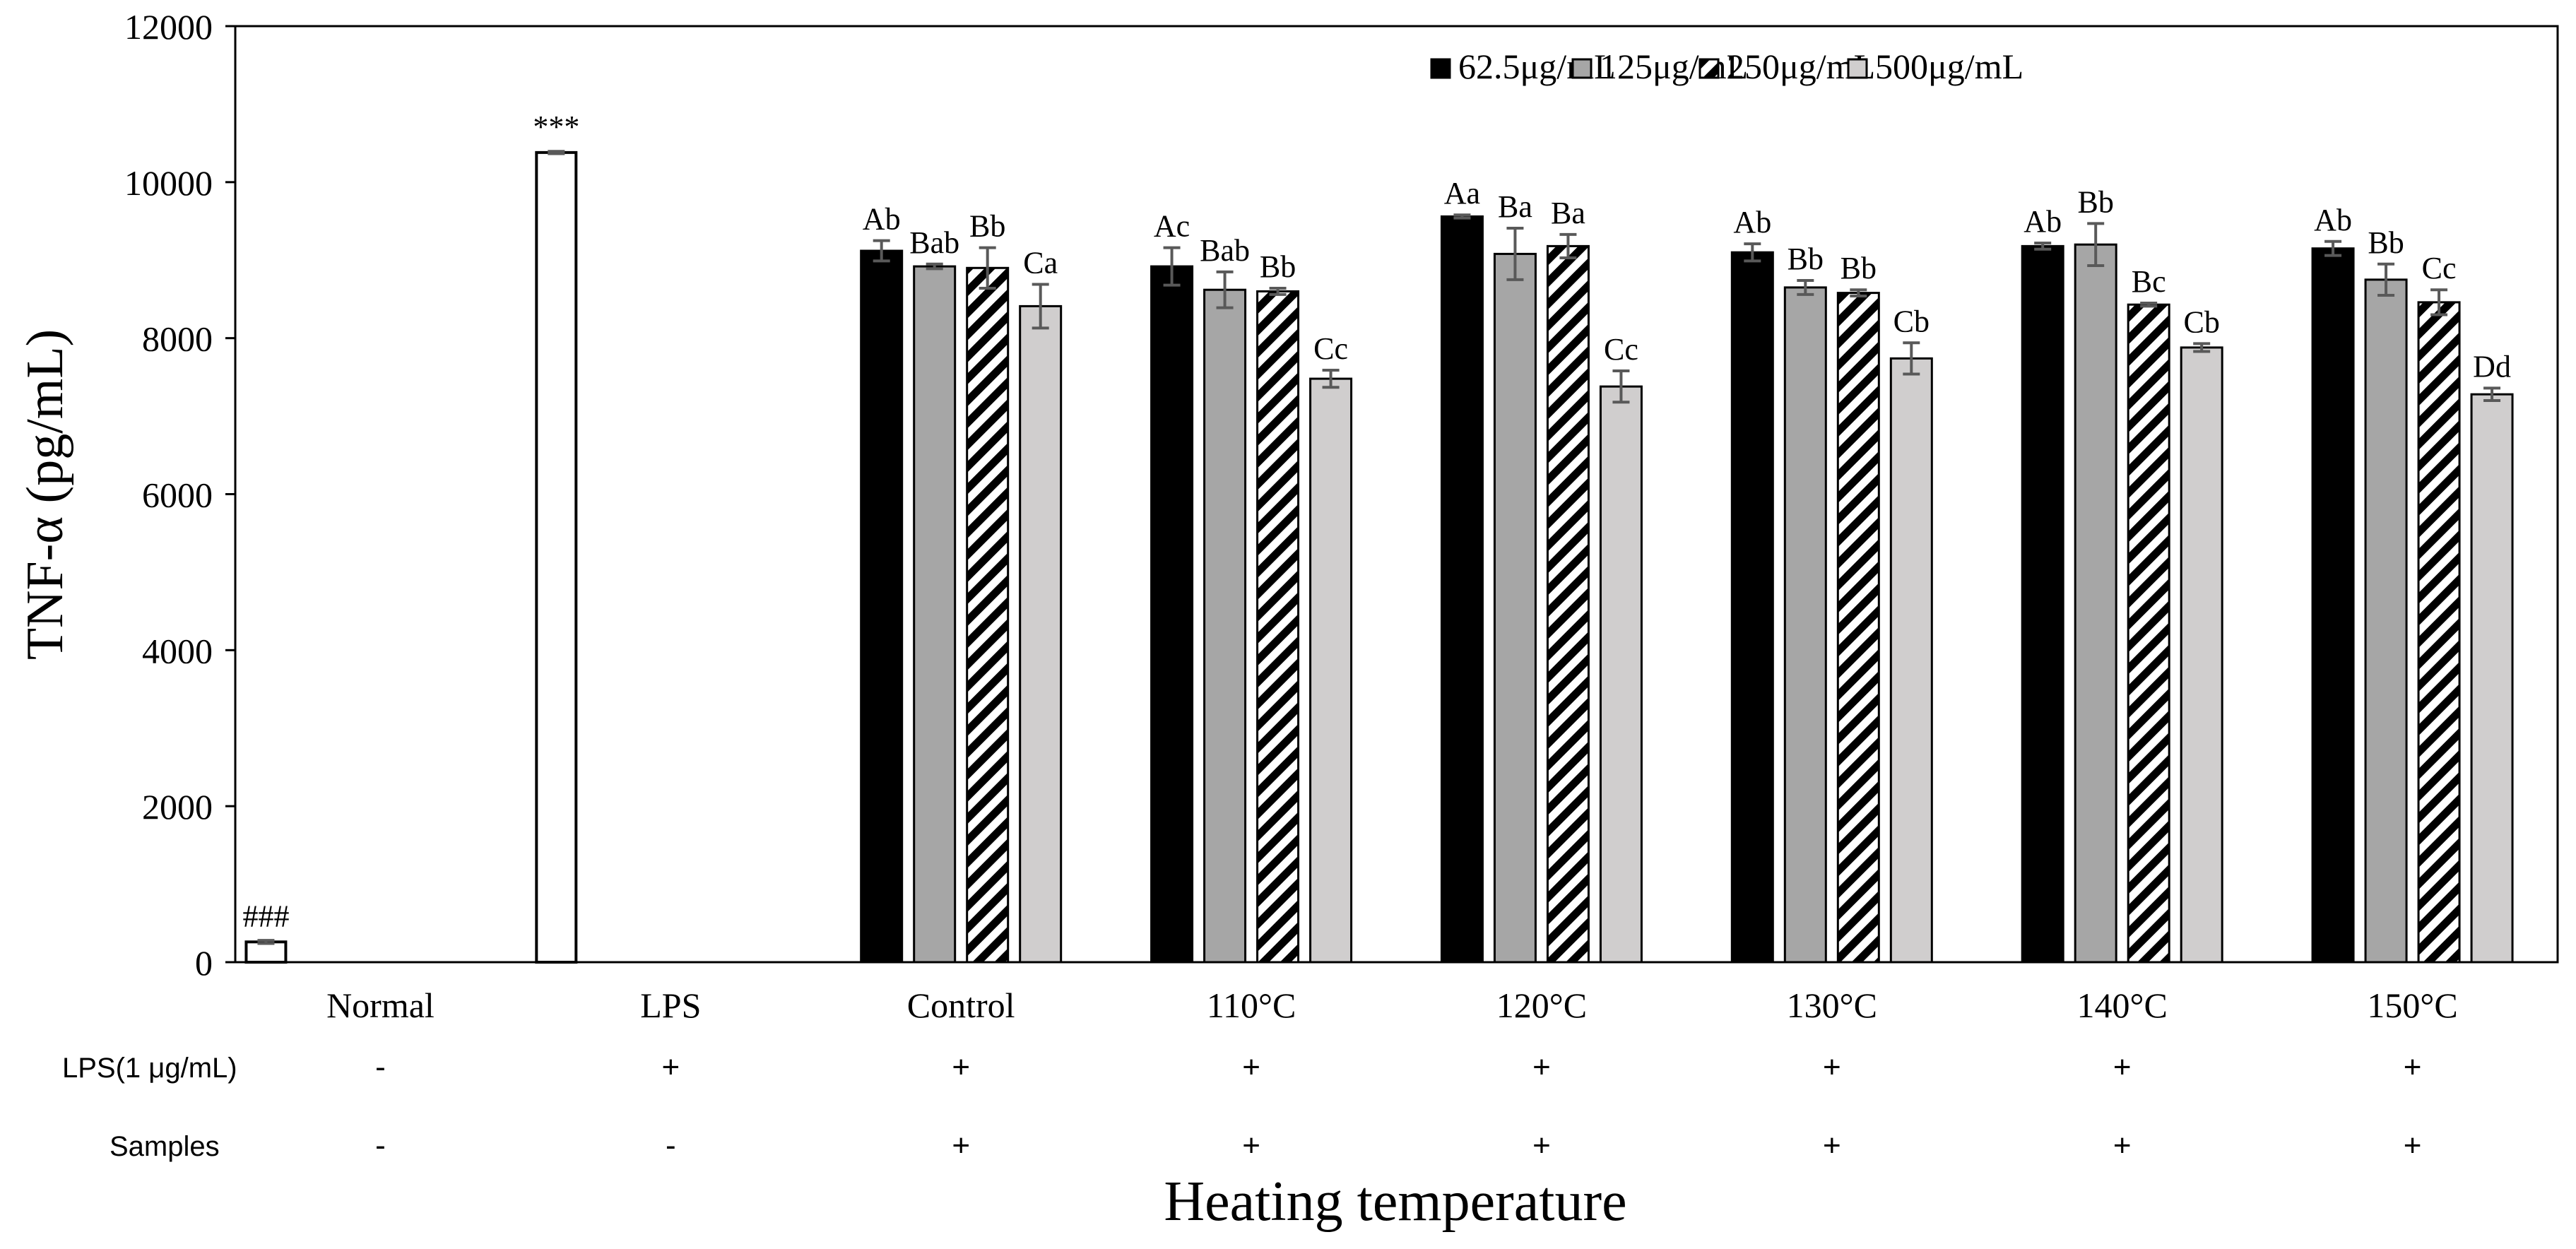 This screenshot has height=1249, width=2576. I want to click on significance-label: ***, so click(556, 127).